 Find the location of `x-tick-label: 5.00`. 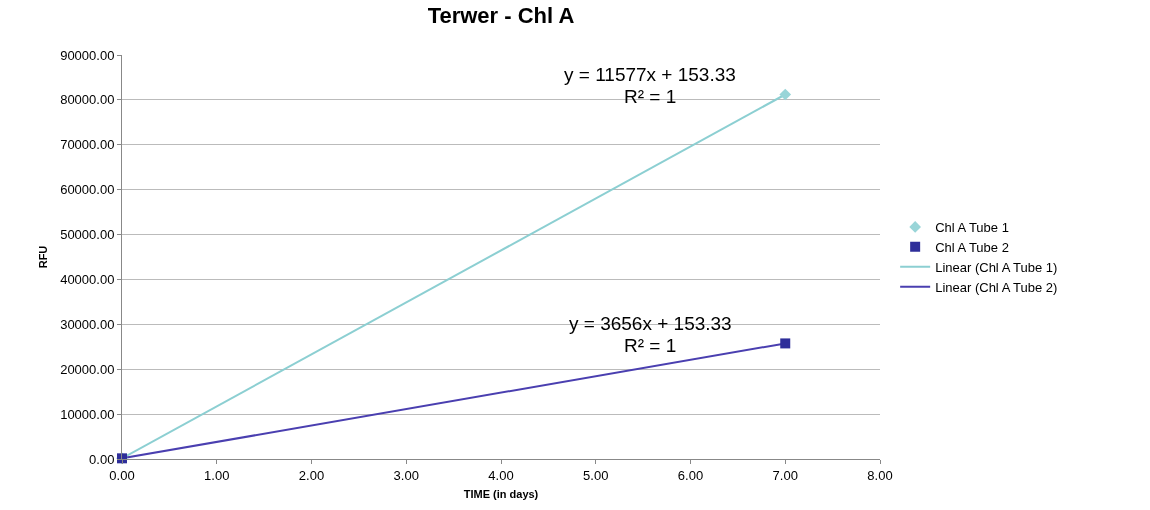

x-tick-label: 5.00 is located at coordinates (596, 475).